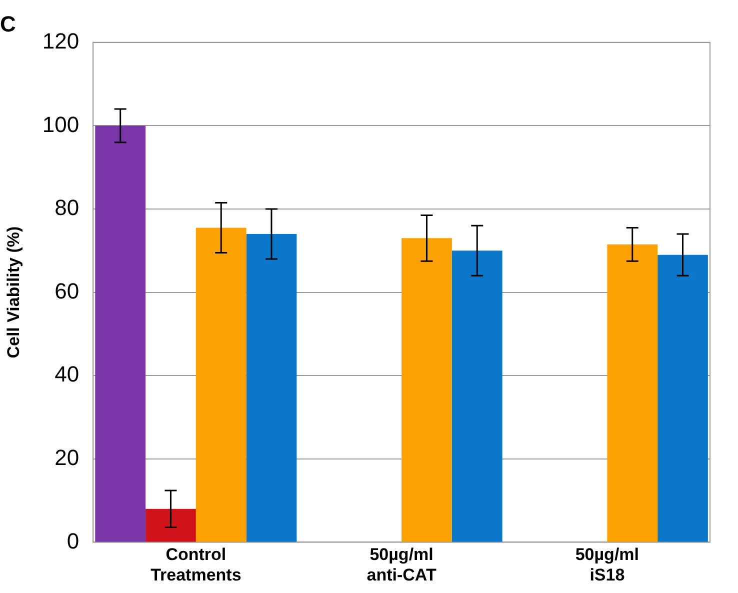 This screenshot has height=593, width=738. Describe the element at coordinates (67, 207) in the screenshot. I see `y-tick-label: 80` at that location.